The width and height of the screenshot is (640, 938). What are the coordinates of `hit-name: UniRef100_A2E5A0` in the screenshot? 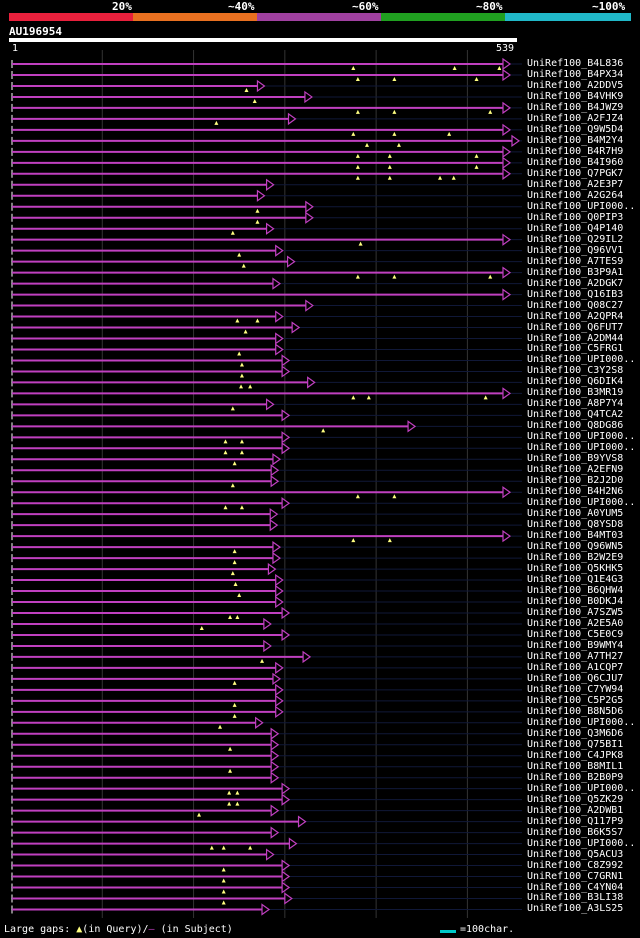 It's located at (575, 623).